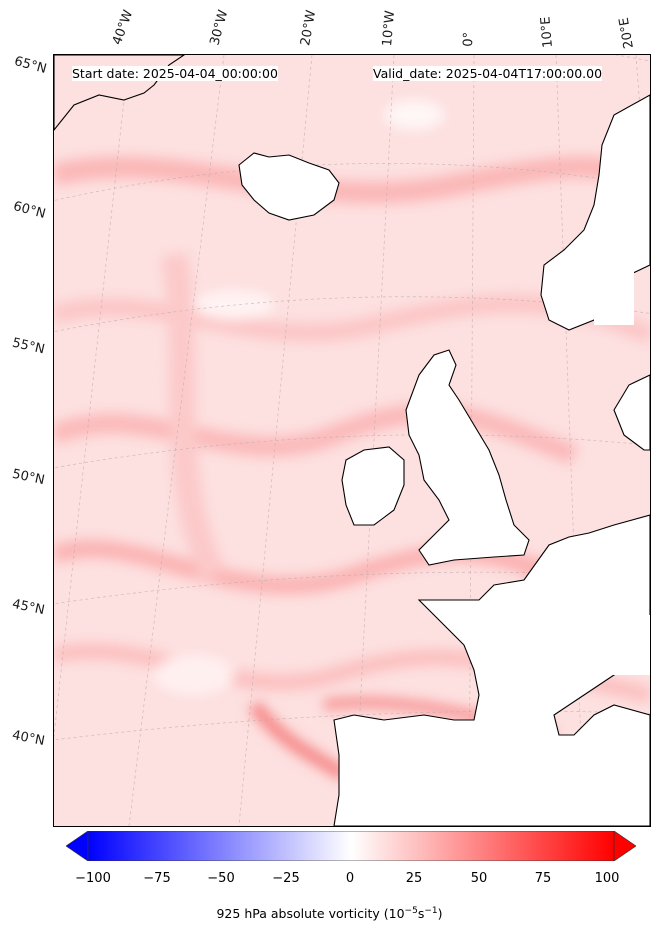  I want to click on colorbar-tick: 0, so click(350, 878).